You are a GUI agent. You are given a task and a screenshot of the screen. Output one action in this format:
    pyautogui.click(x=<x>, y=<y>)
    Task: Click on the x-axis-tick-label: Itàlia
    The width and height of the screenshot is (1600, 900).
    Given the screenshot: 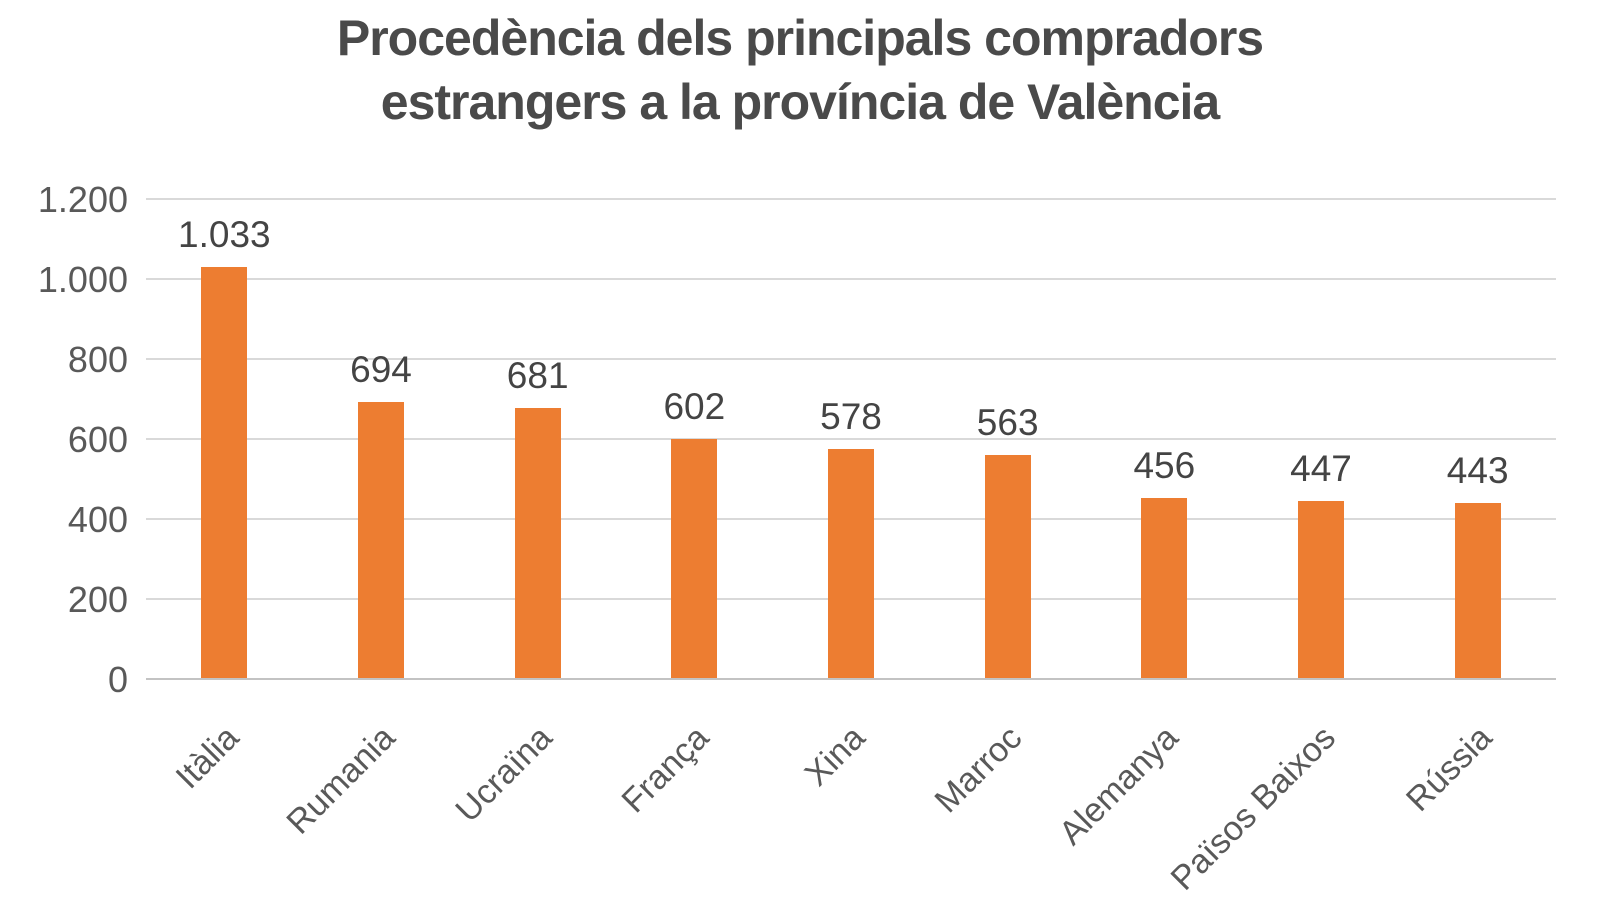 What is the action you would take?
    pyautogui.click(x=207, y=757)
    